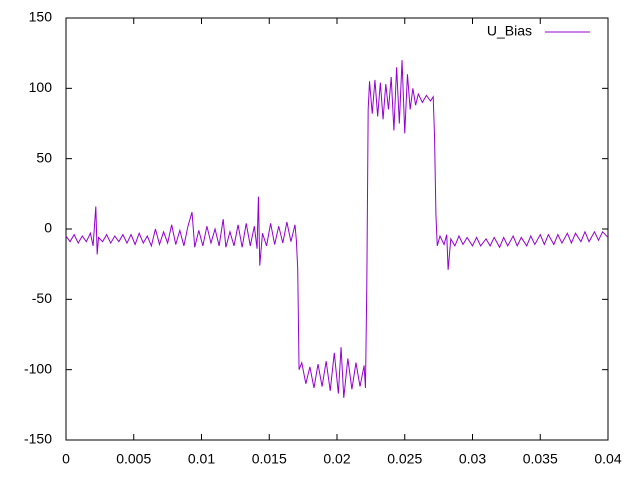 Image resolution: width=640 pixels, height=480 pixels. I want to click on x-tick-label: 0.01, so click(201, 459).